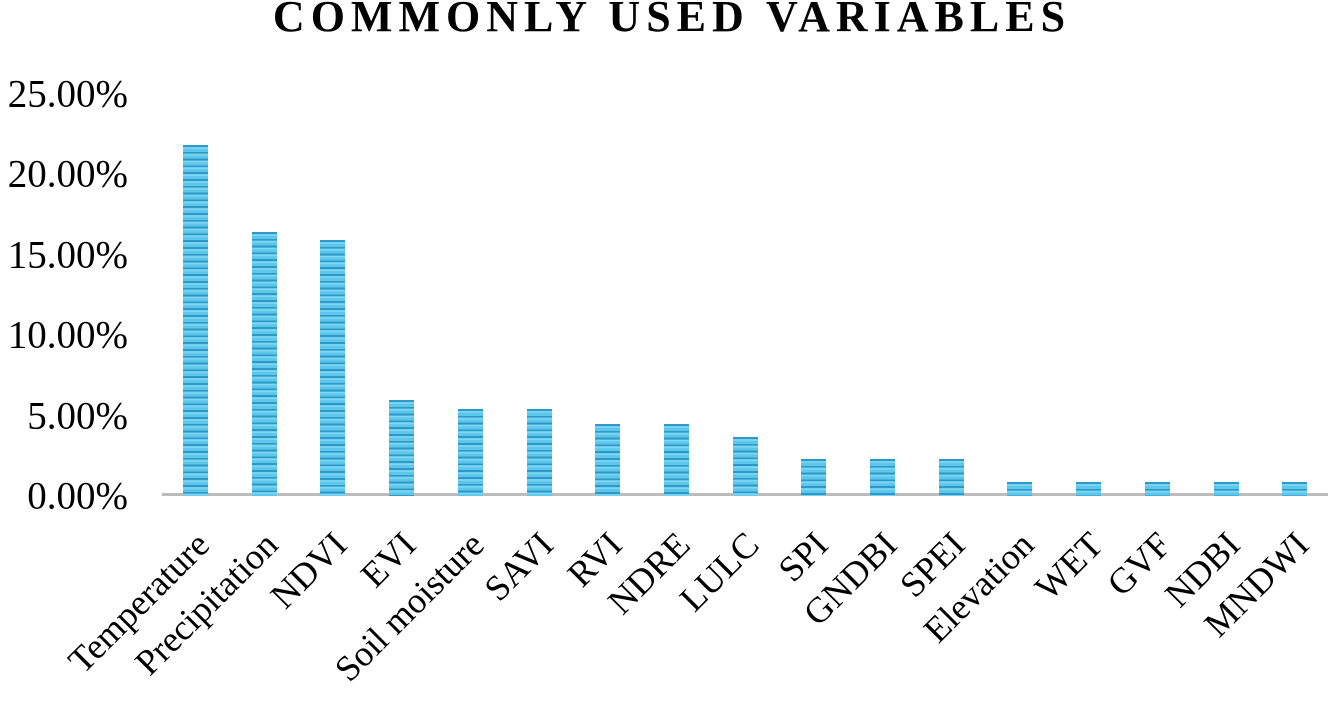  What do you see at coordinates (1226, 488) in the screenshot?
I see `bar-ndbi` at bounding box center [1226, 488].